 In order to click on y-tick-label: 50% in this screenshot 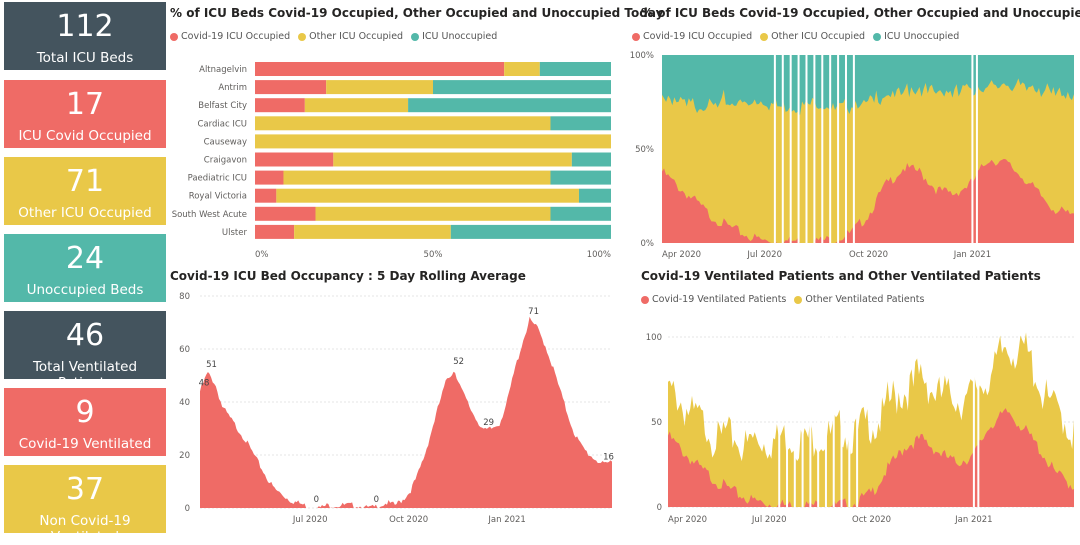, I will do `click(644, 150)`.